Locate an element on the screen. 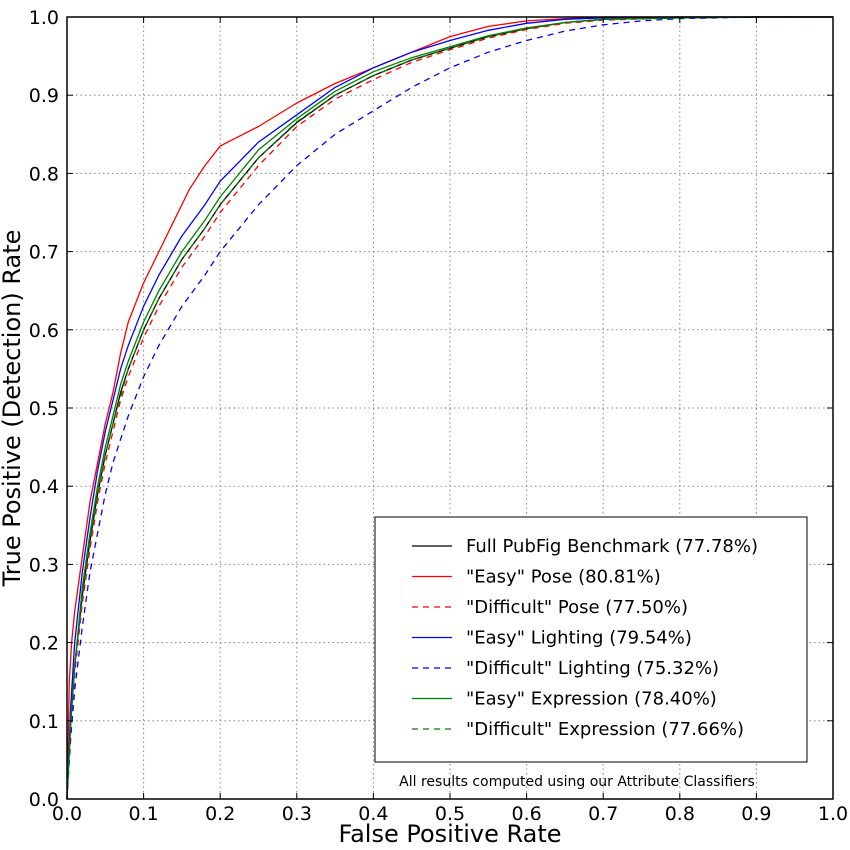 The height and width of the screenshot is (850, 850). x-tick-label: 0.9 is located at coordinates (756, 814).